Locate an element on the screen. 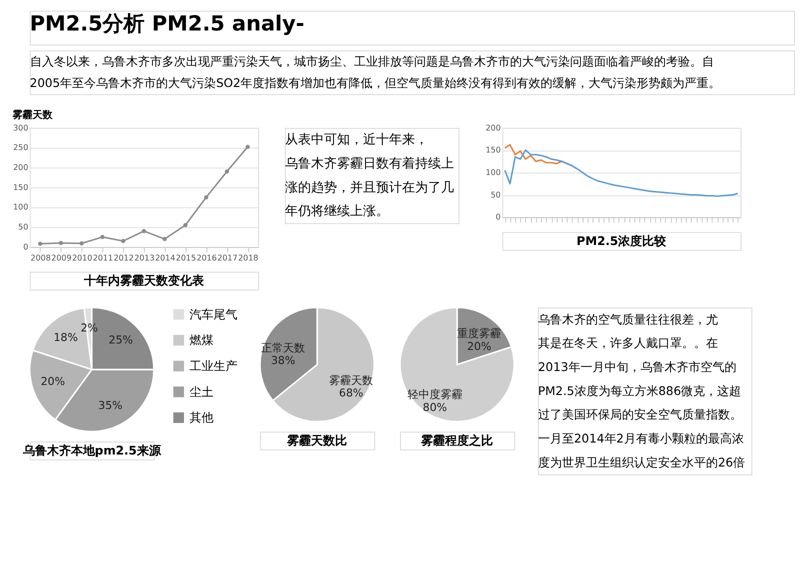 The width and height of the screenshot is (800, 565). data-label: 18% is located at coordinates (66, 337).